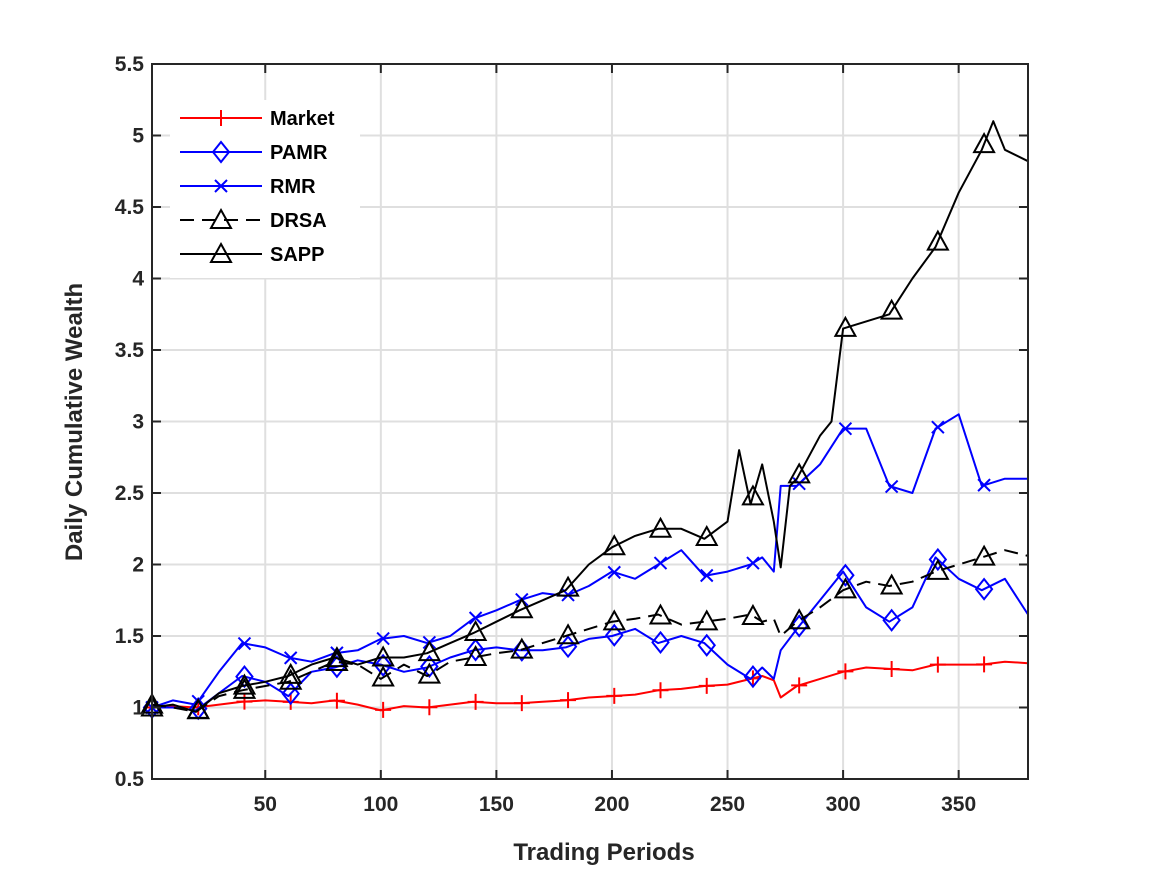  What do you see at coordinates (221, 186) in the screenshot?
I see `legend-marker-rmr` at bounding box center [221, 186].